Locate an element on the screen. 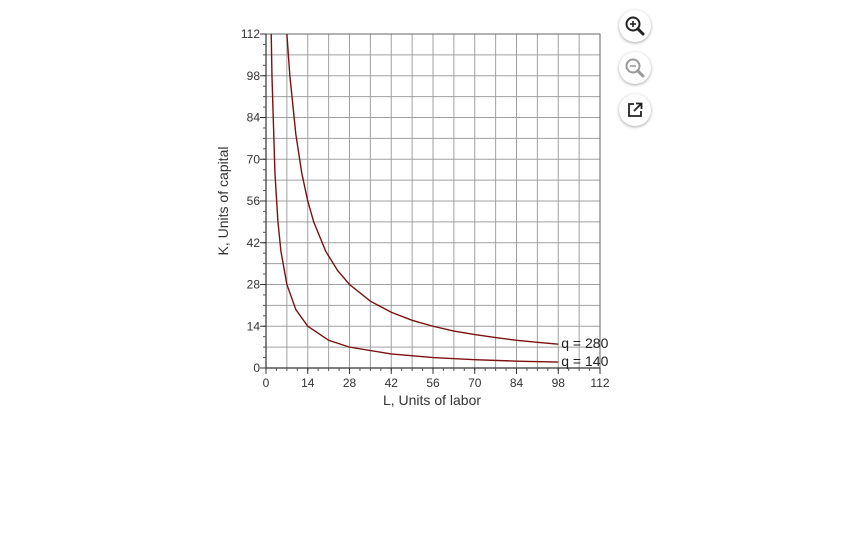 This screenshot has height=559, width=851. zoom-out-icon is located at coordinates (635, 68).